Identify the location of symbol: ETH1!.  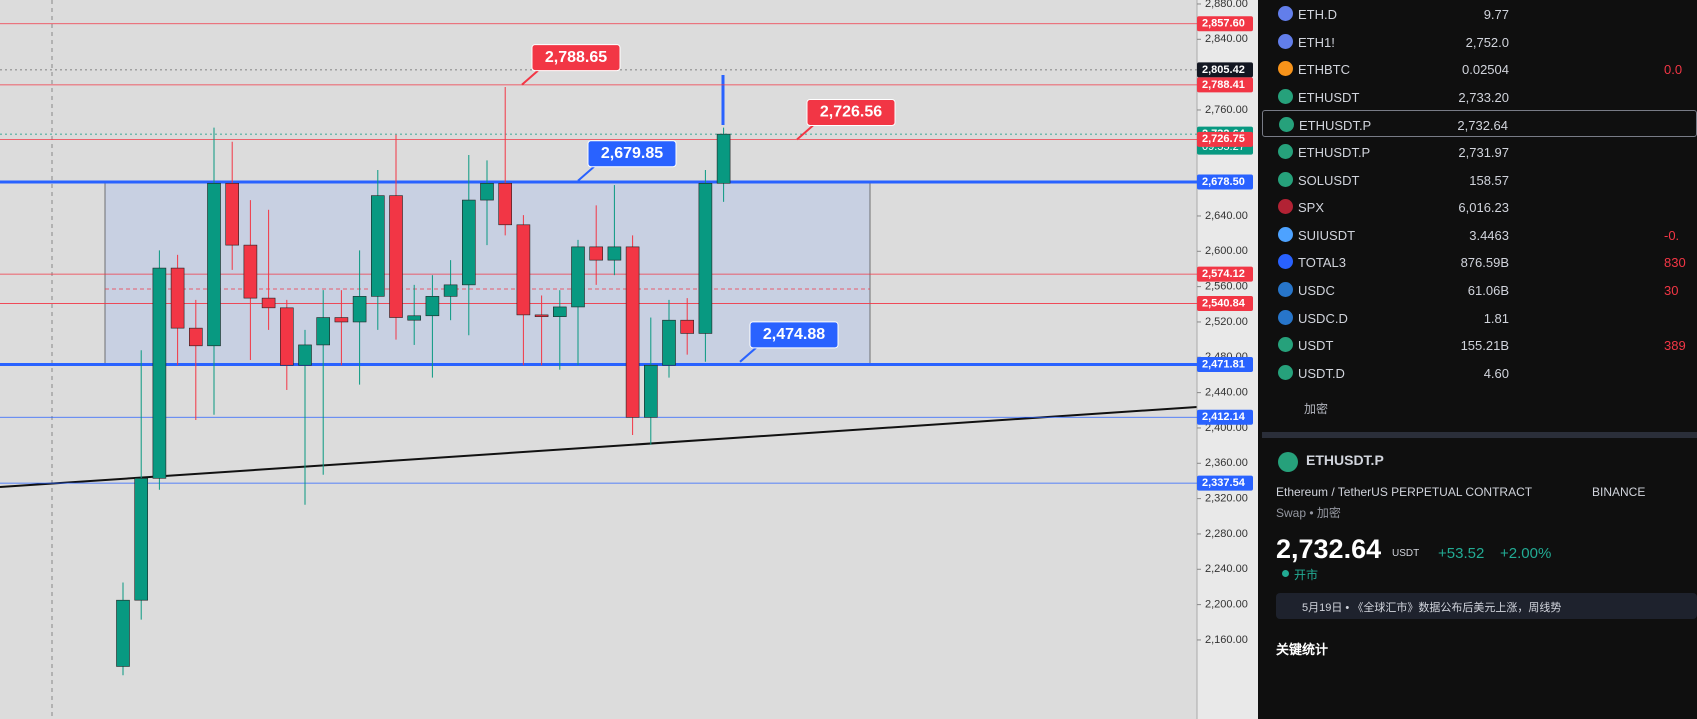
(1316, 42).